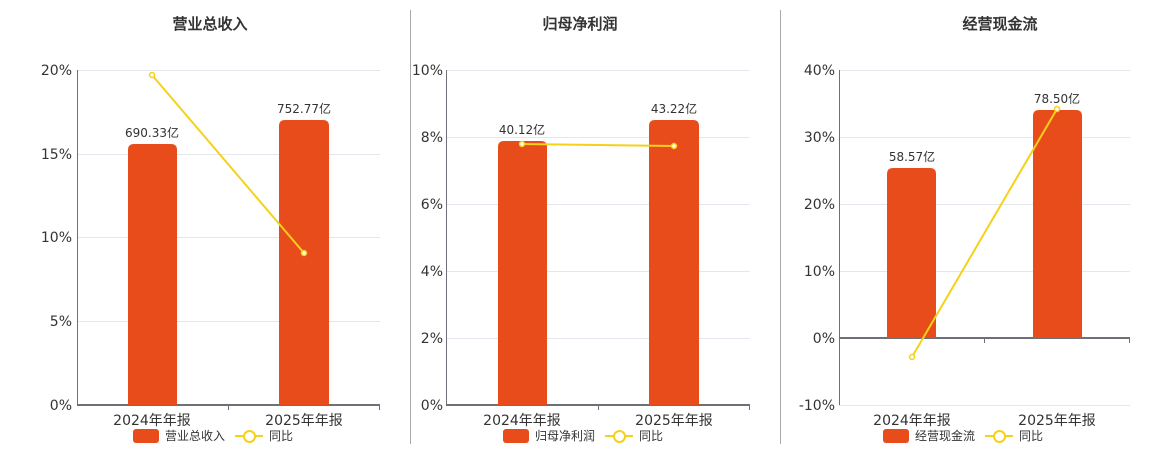  I want to click on y-tick: 8%, so click(432, 138).